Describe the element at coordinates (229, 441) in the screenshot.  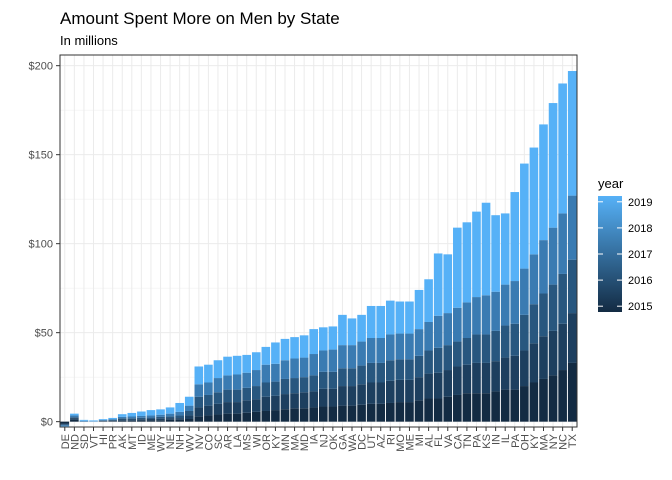
I see `x-tick-label: AR` at that location.